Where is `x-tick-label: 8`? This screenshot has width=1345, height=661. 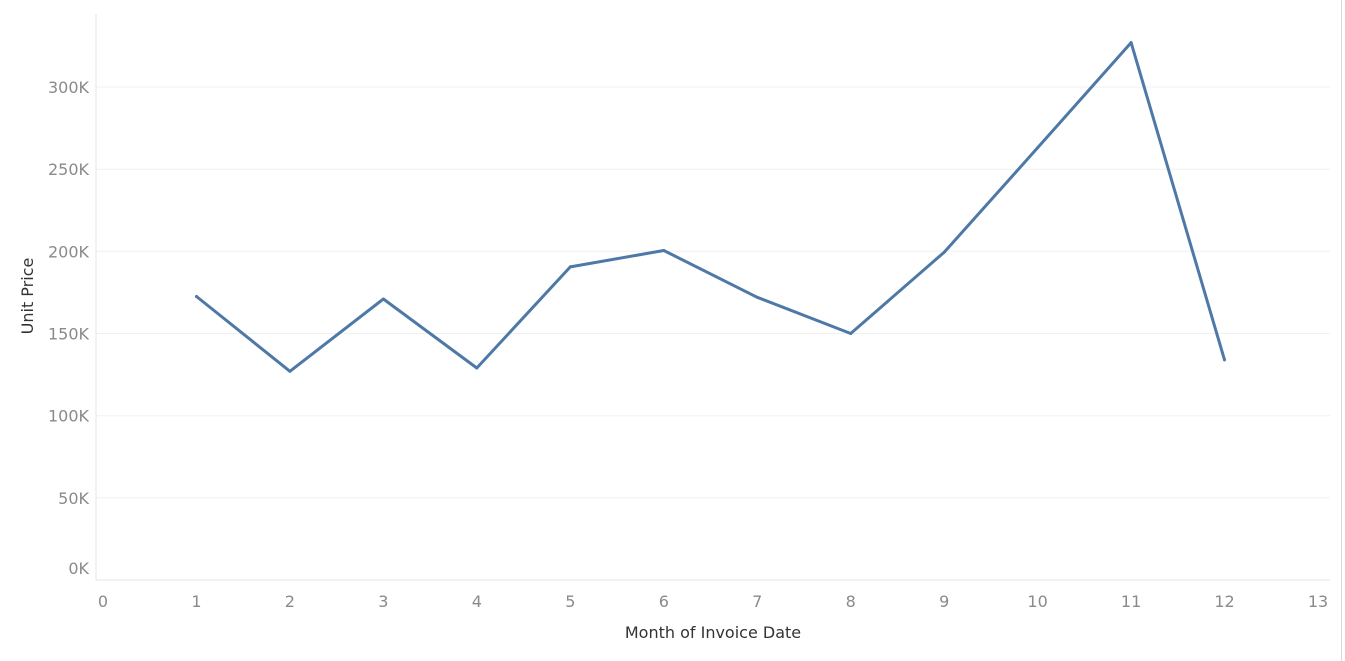 x-tick-label: 8 is located at coordinates (851, 601).